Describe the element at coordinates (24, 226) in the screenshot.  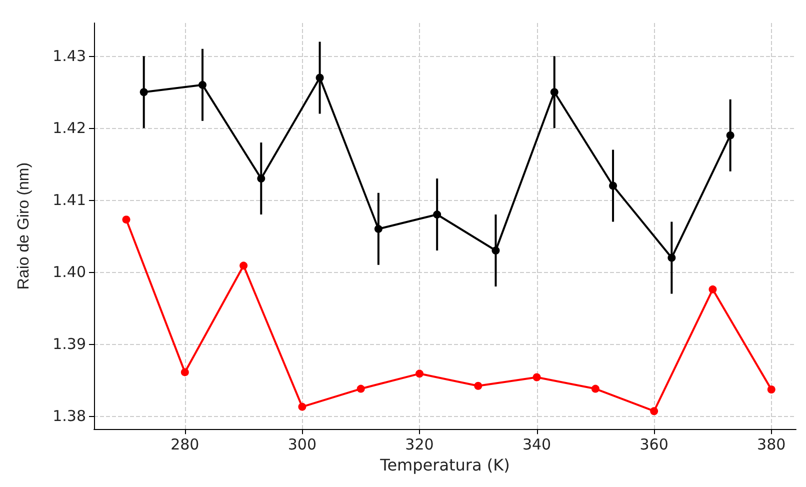
I see `y-axis-title: Raio de Giro (nm)` at that location.